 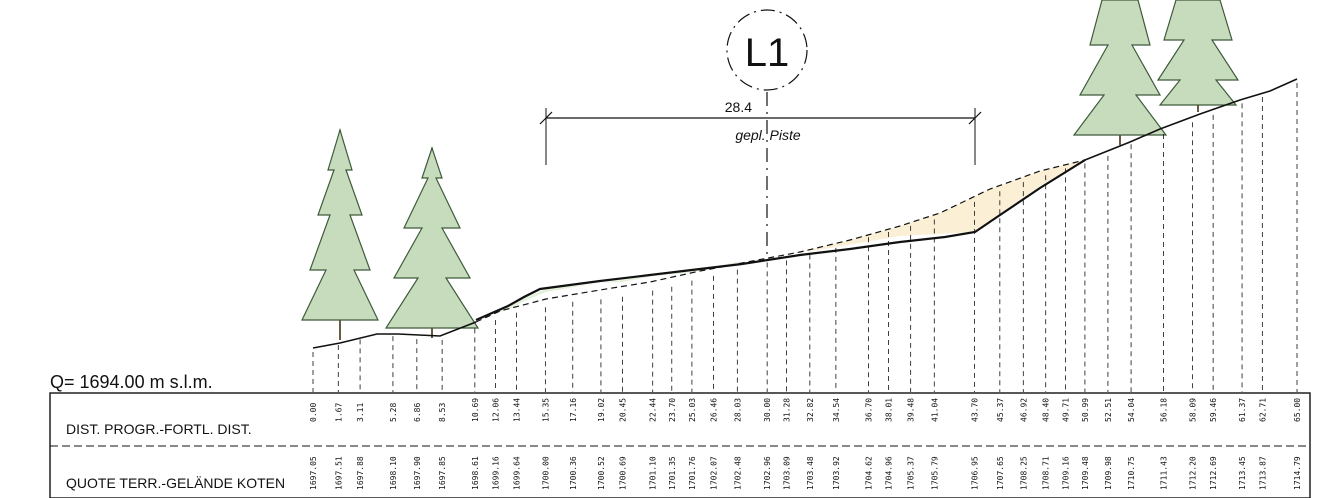 What do you see at coordinates (767, 473) in the screenshot?
I see `station-elevation: 1702.96` at bounding box center [767, 473].